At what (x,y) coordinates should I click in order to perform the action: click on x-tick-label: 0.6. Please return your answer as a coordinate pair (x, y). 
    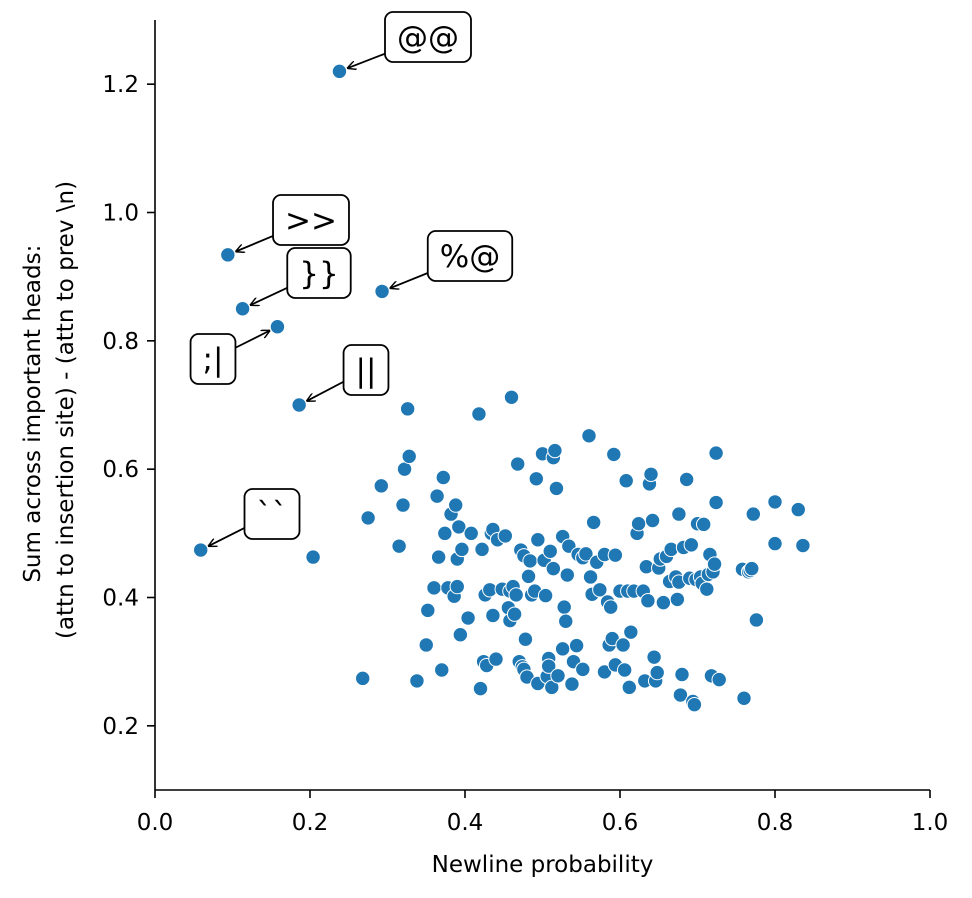
    Looking at the image, I should click on (620, 823).